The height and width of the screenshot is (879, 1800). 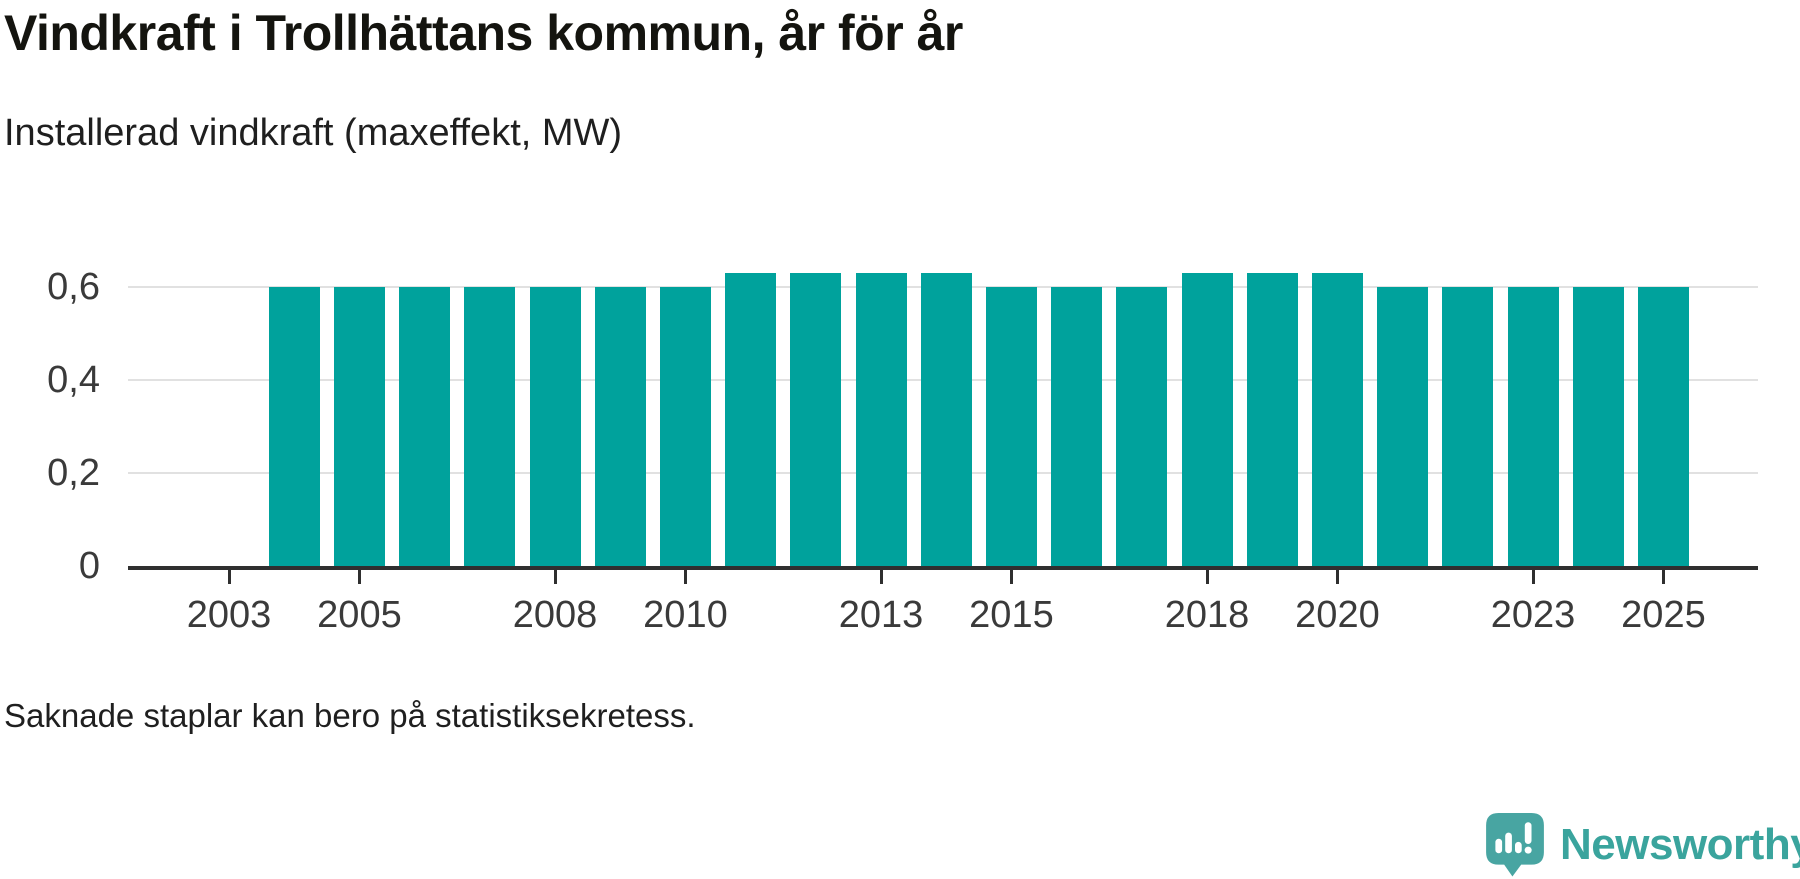 What do you see at coordinates (881, 577) in the screenshot?
I see `x-tick-2013` at bounding box center [881, 577].